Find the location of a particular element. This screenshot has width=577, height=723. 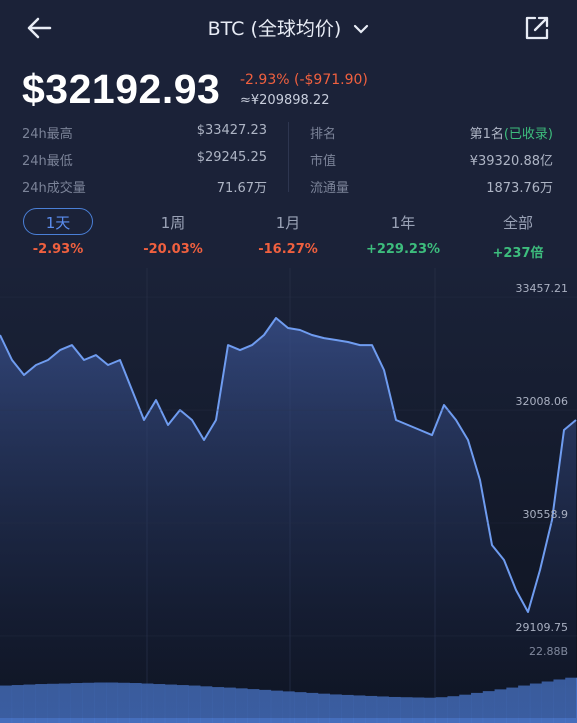

tab-change: -20.03% is located at coordinates (173, 249).